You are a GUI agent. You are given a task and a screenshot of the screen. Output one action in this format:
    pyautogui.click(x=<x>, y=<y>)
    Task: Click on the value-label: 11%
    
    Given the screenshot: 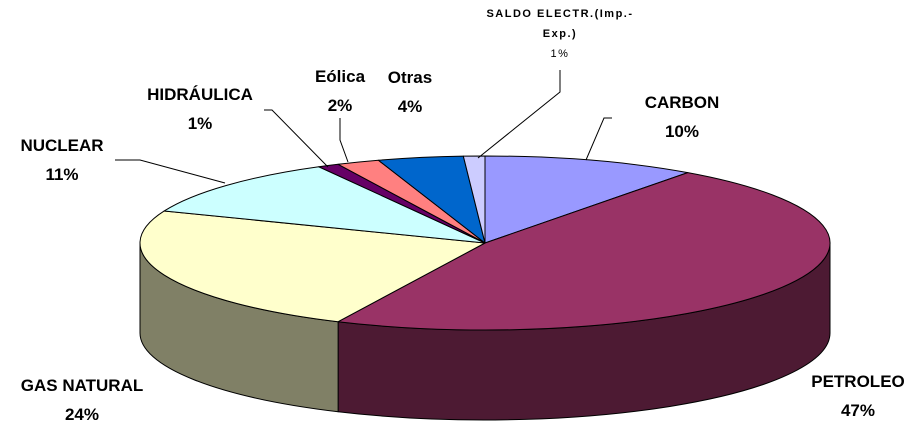 What is the action you would take?
    pyautogui.click(x=62, y=174)
    